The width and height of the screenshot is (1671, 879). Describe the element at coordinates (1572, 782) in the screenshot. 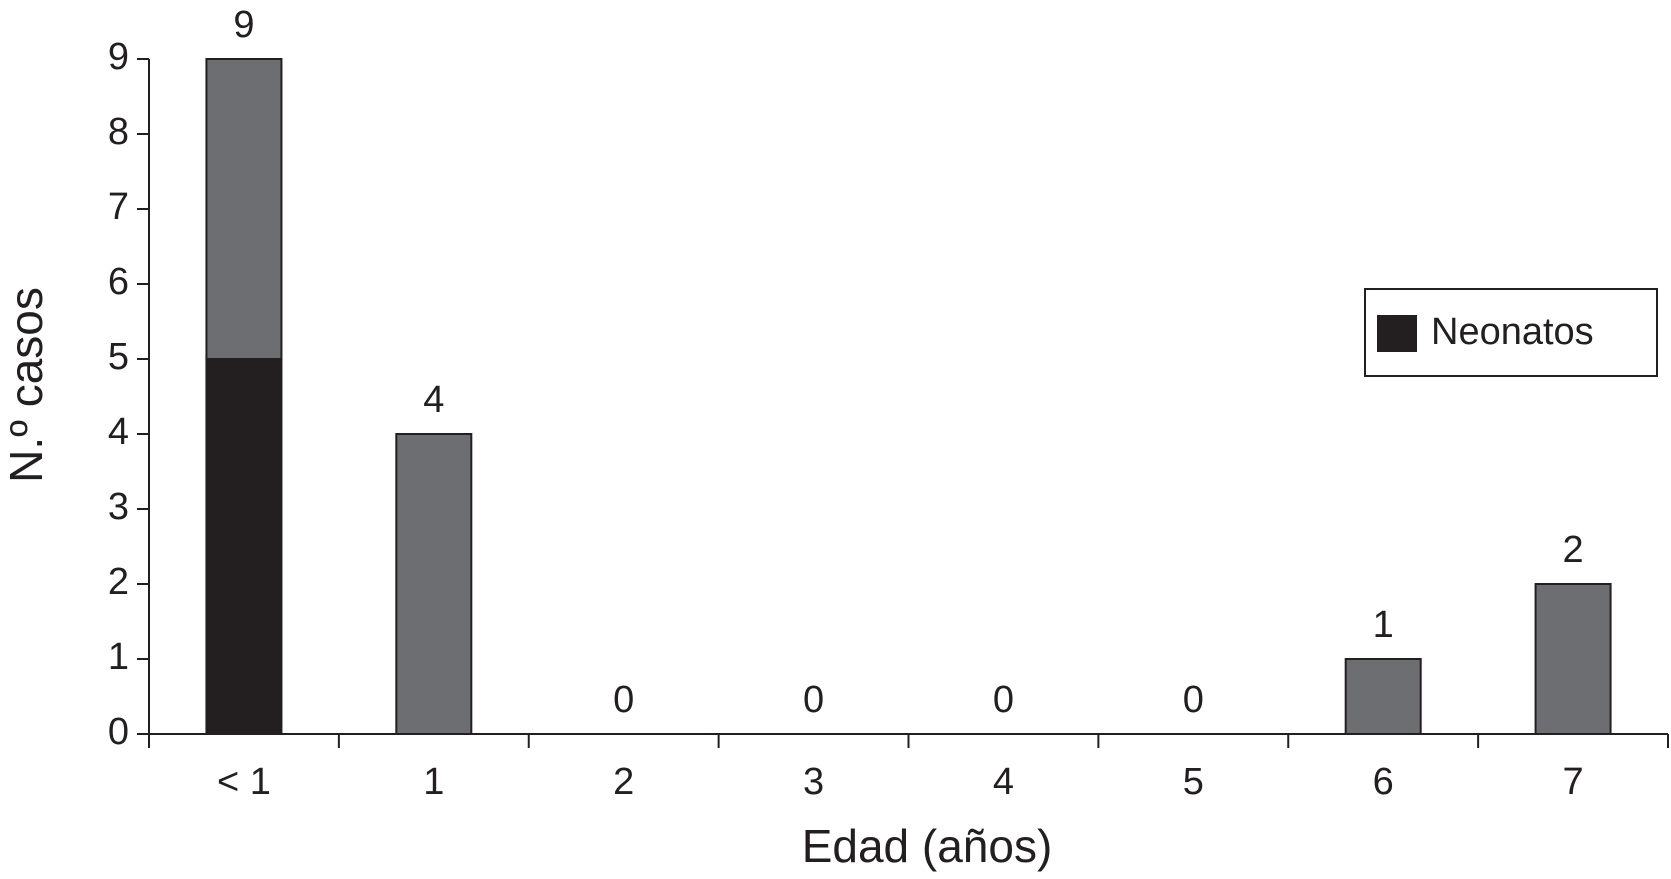

I see `x-tick-label: 7` at that location.